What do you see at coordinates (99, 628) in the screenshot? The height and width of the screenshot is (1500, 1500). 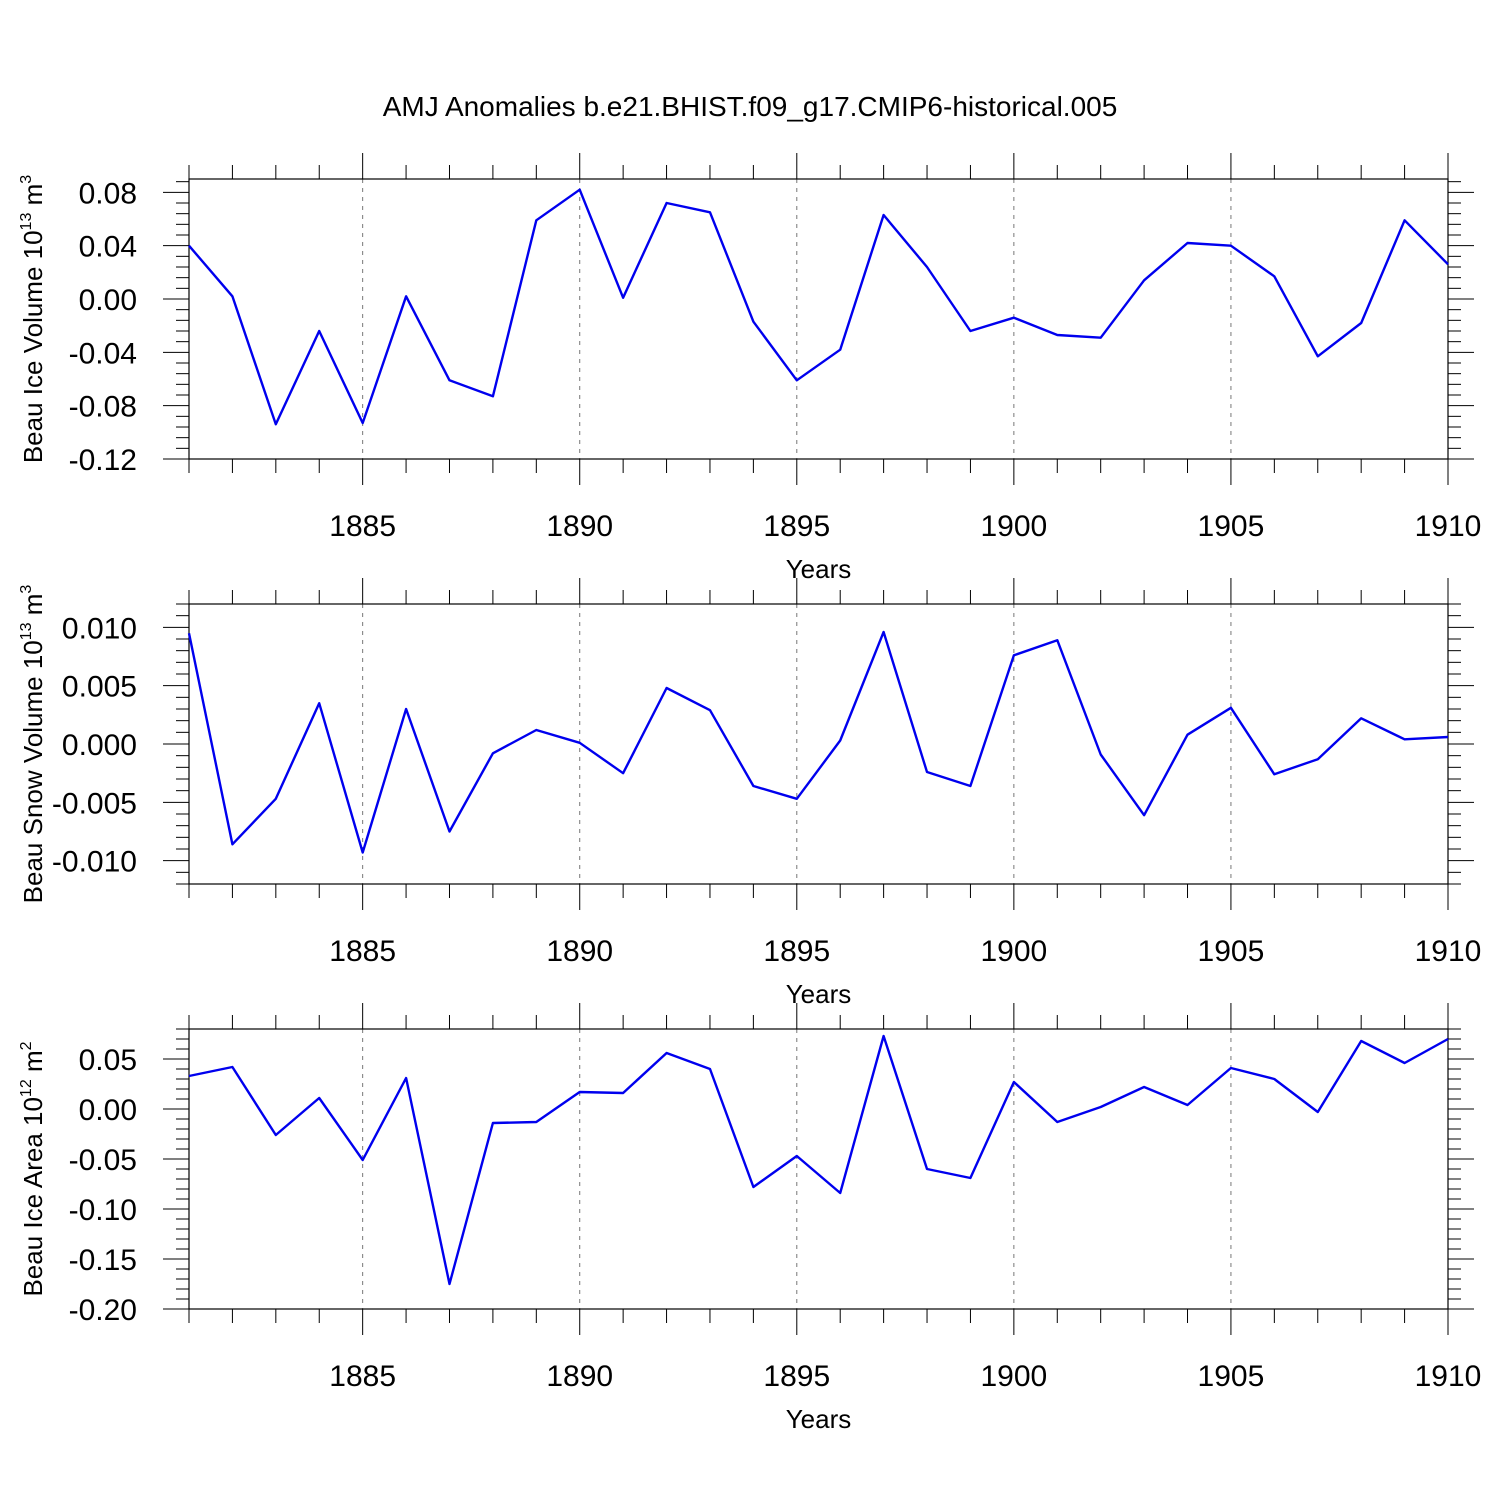 I see `y-tick-label: 0.010` at bounding box center [99, 628].